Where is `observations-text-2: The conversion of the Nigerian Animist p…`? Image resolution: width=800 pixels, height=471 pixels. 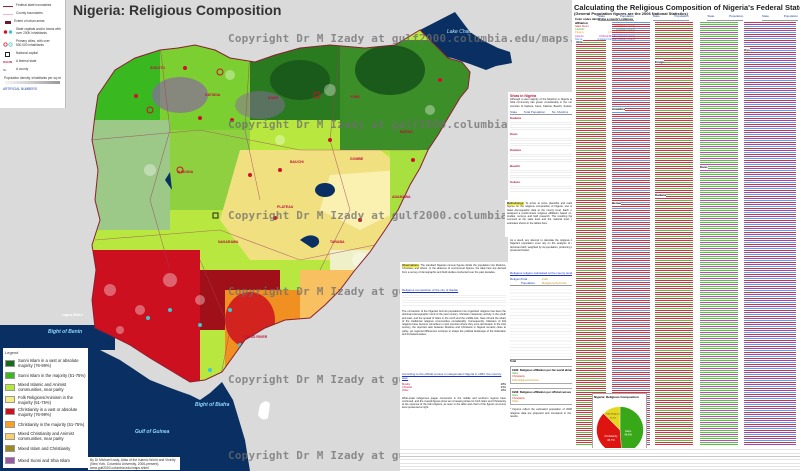 observations-text-2: The conversion of the Nigerian Animist p… is located at coordinates (454, 323).